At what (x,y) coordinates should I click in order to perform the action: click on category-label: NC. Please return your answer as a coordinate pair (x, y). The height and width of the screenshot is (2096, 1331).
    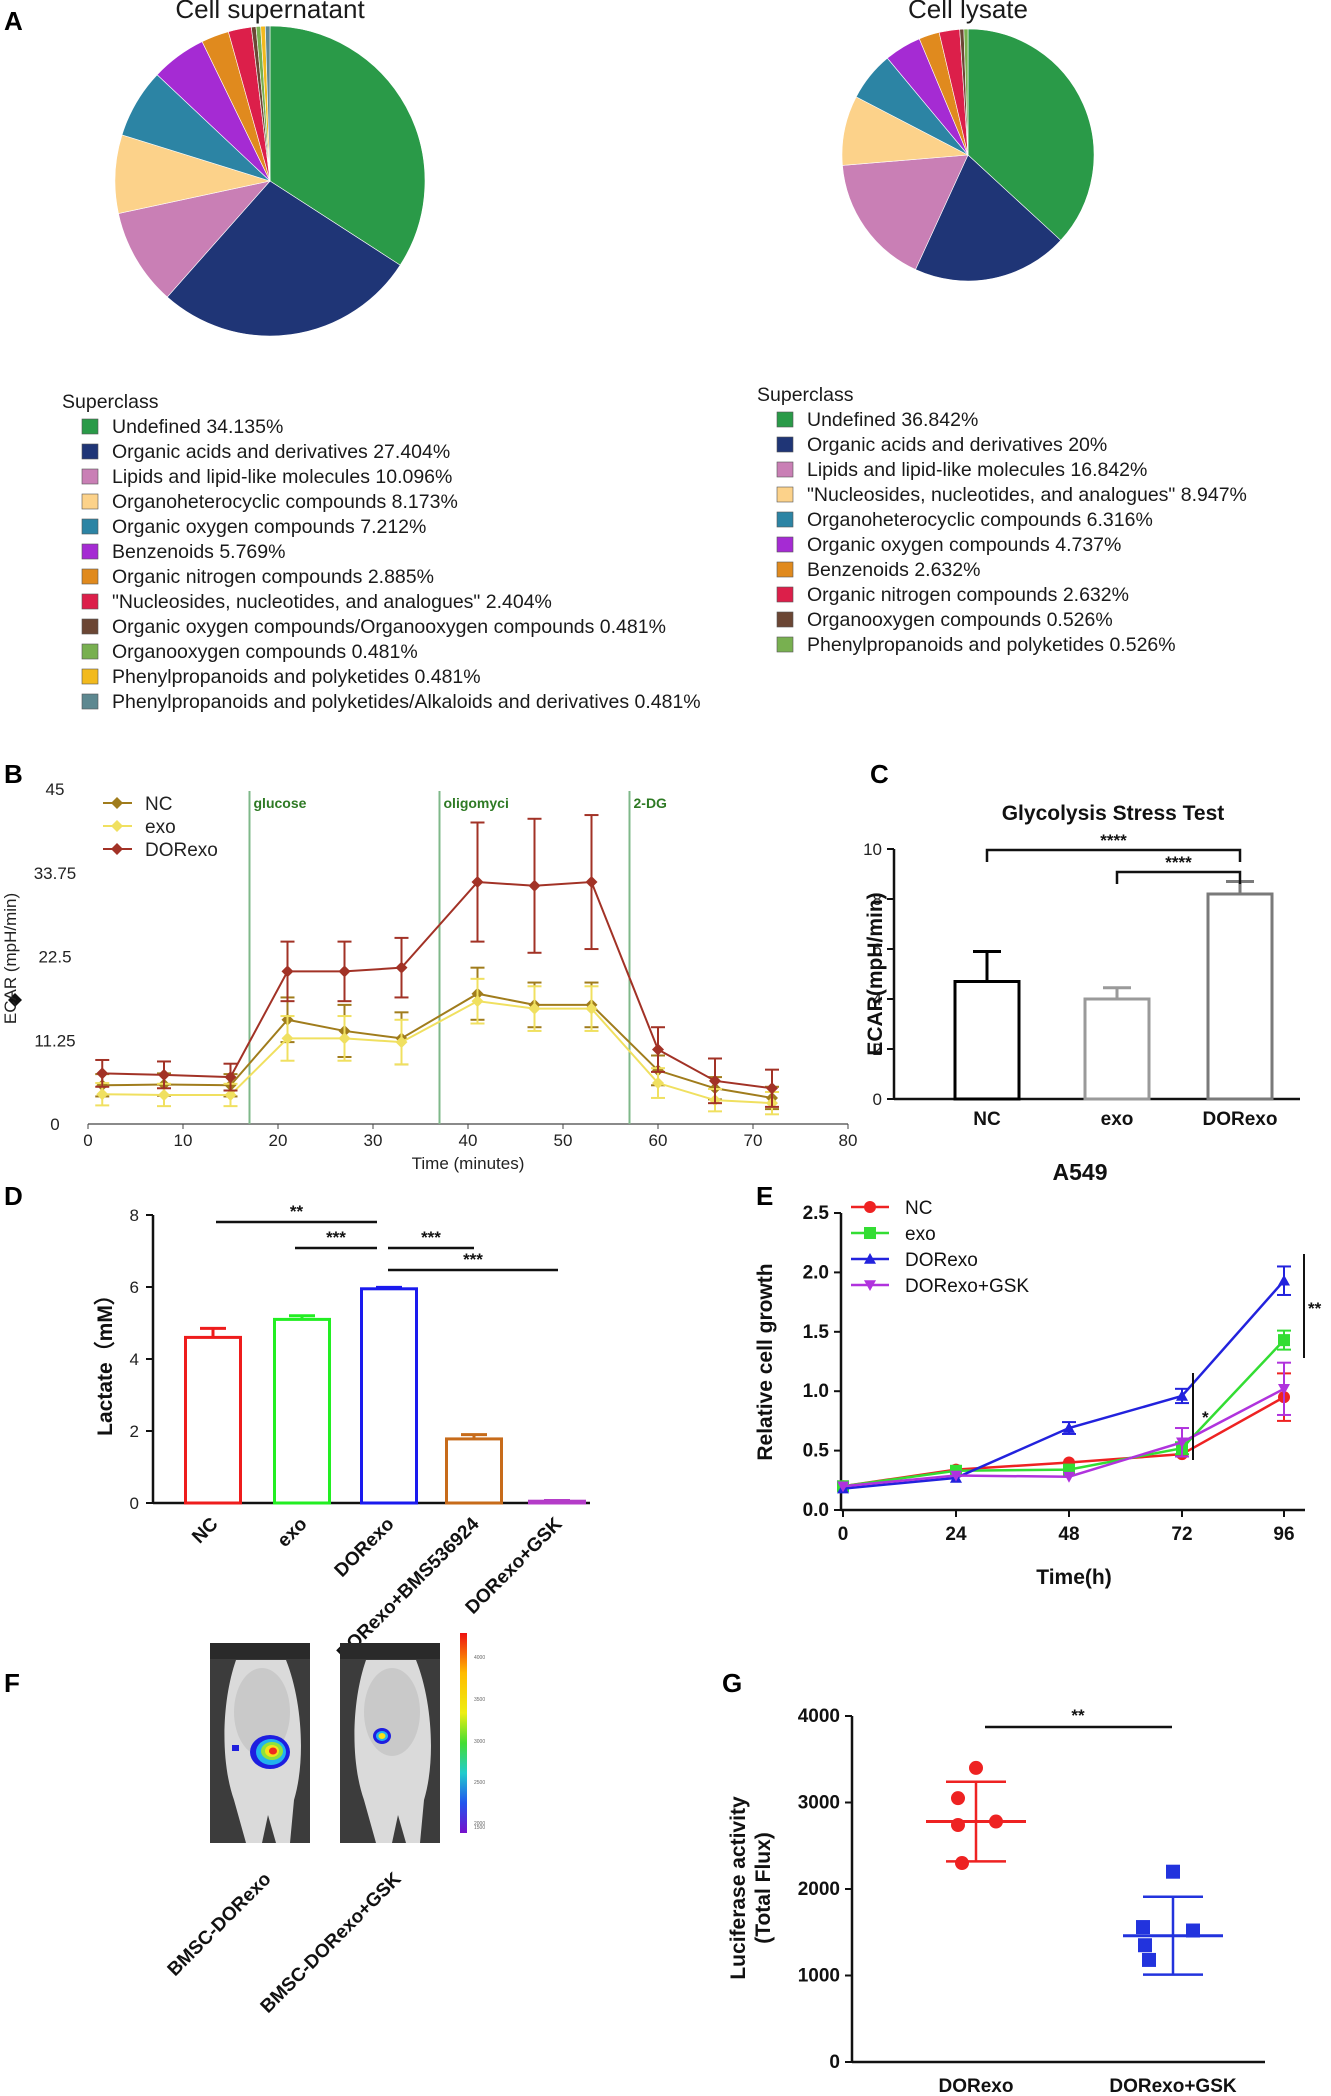
    Looking at the image, I should click on (205, 1530).